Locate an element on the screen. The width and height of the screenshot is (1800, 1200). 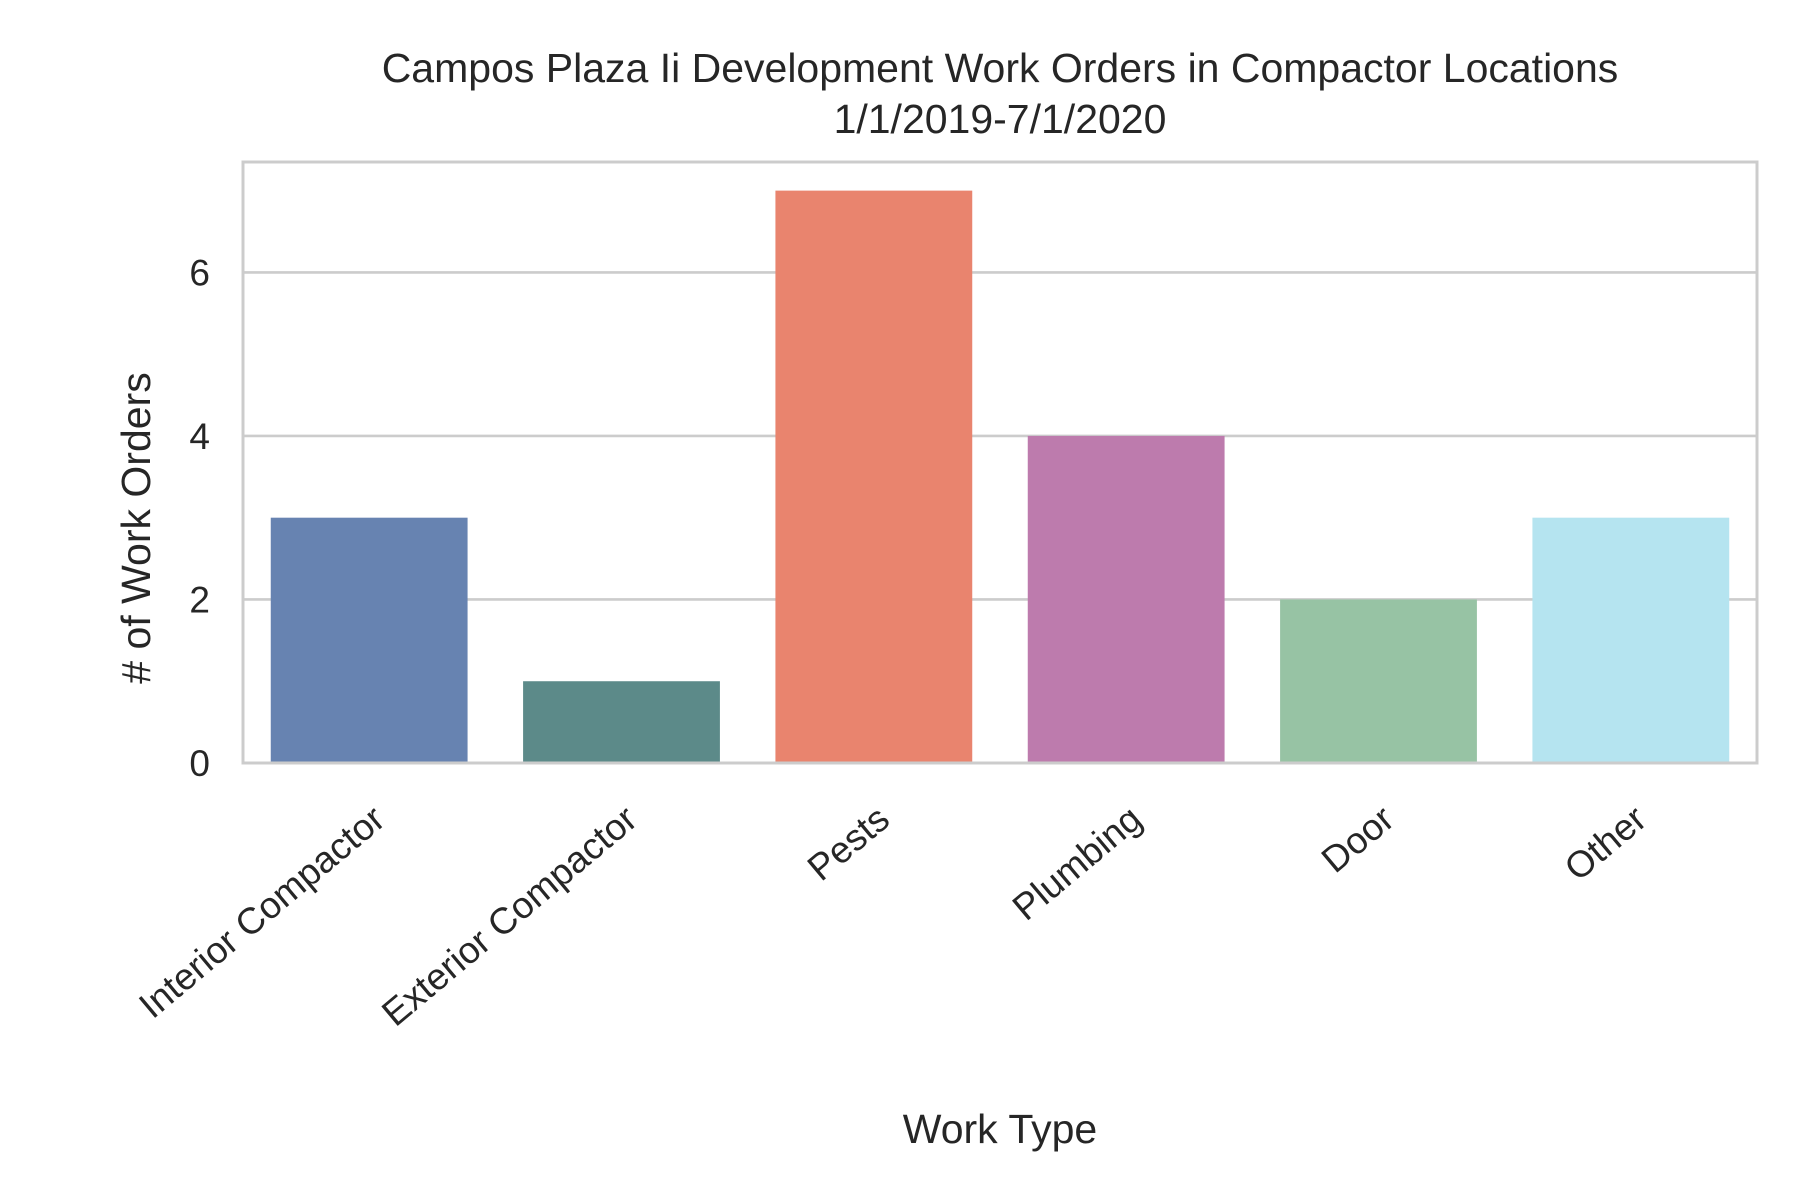
y-tick-label-0: 0 is located at coordinates (199, 763).